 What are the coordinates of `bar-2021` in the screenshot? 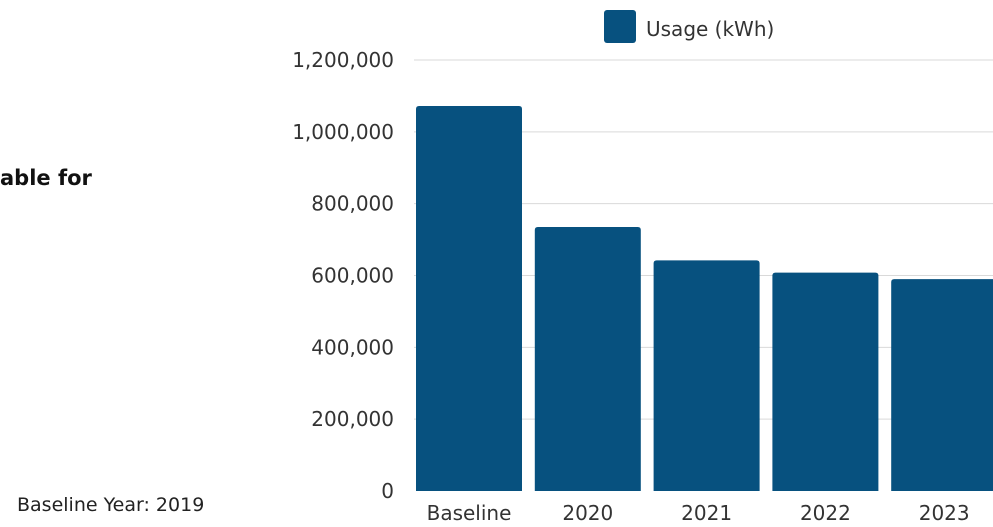 It's located at (706, 375).